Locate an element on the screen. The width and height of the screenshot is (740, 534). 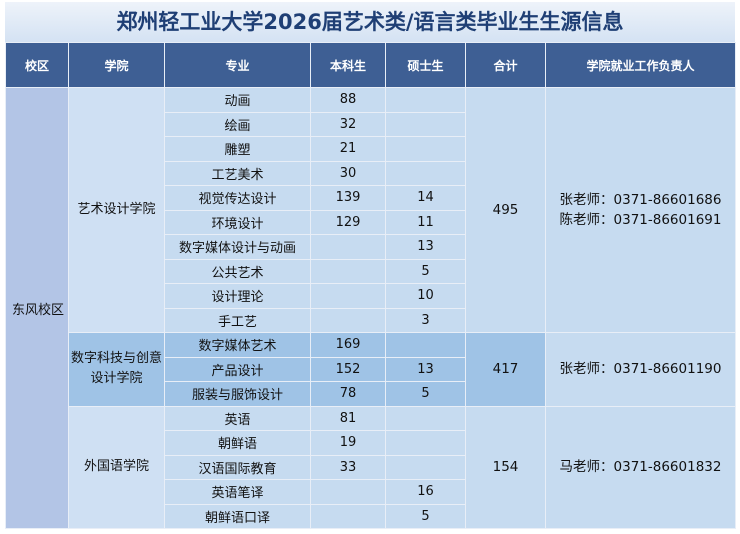
header-cell: 专业 is located at coordinates (237, 65).